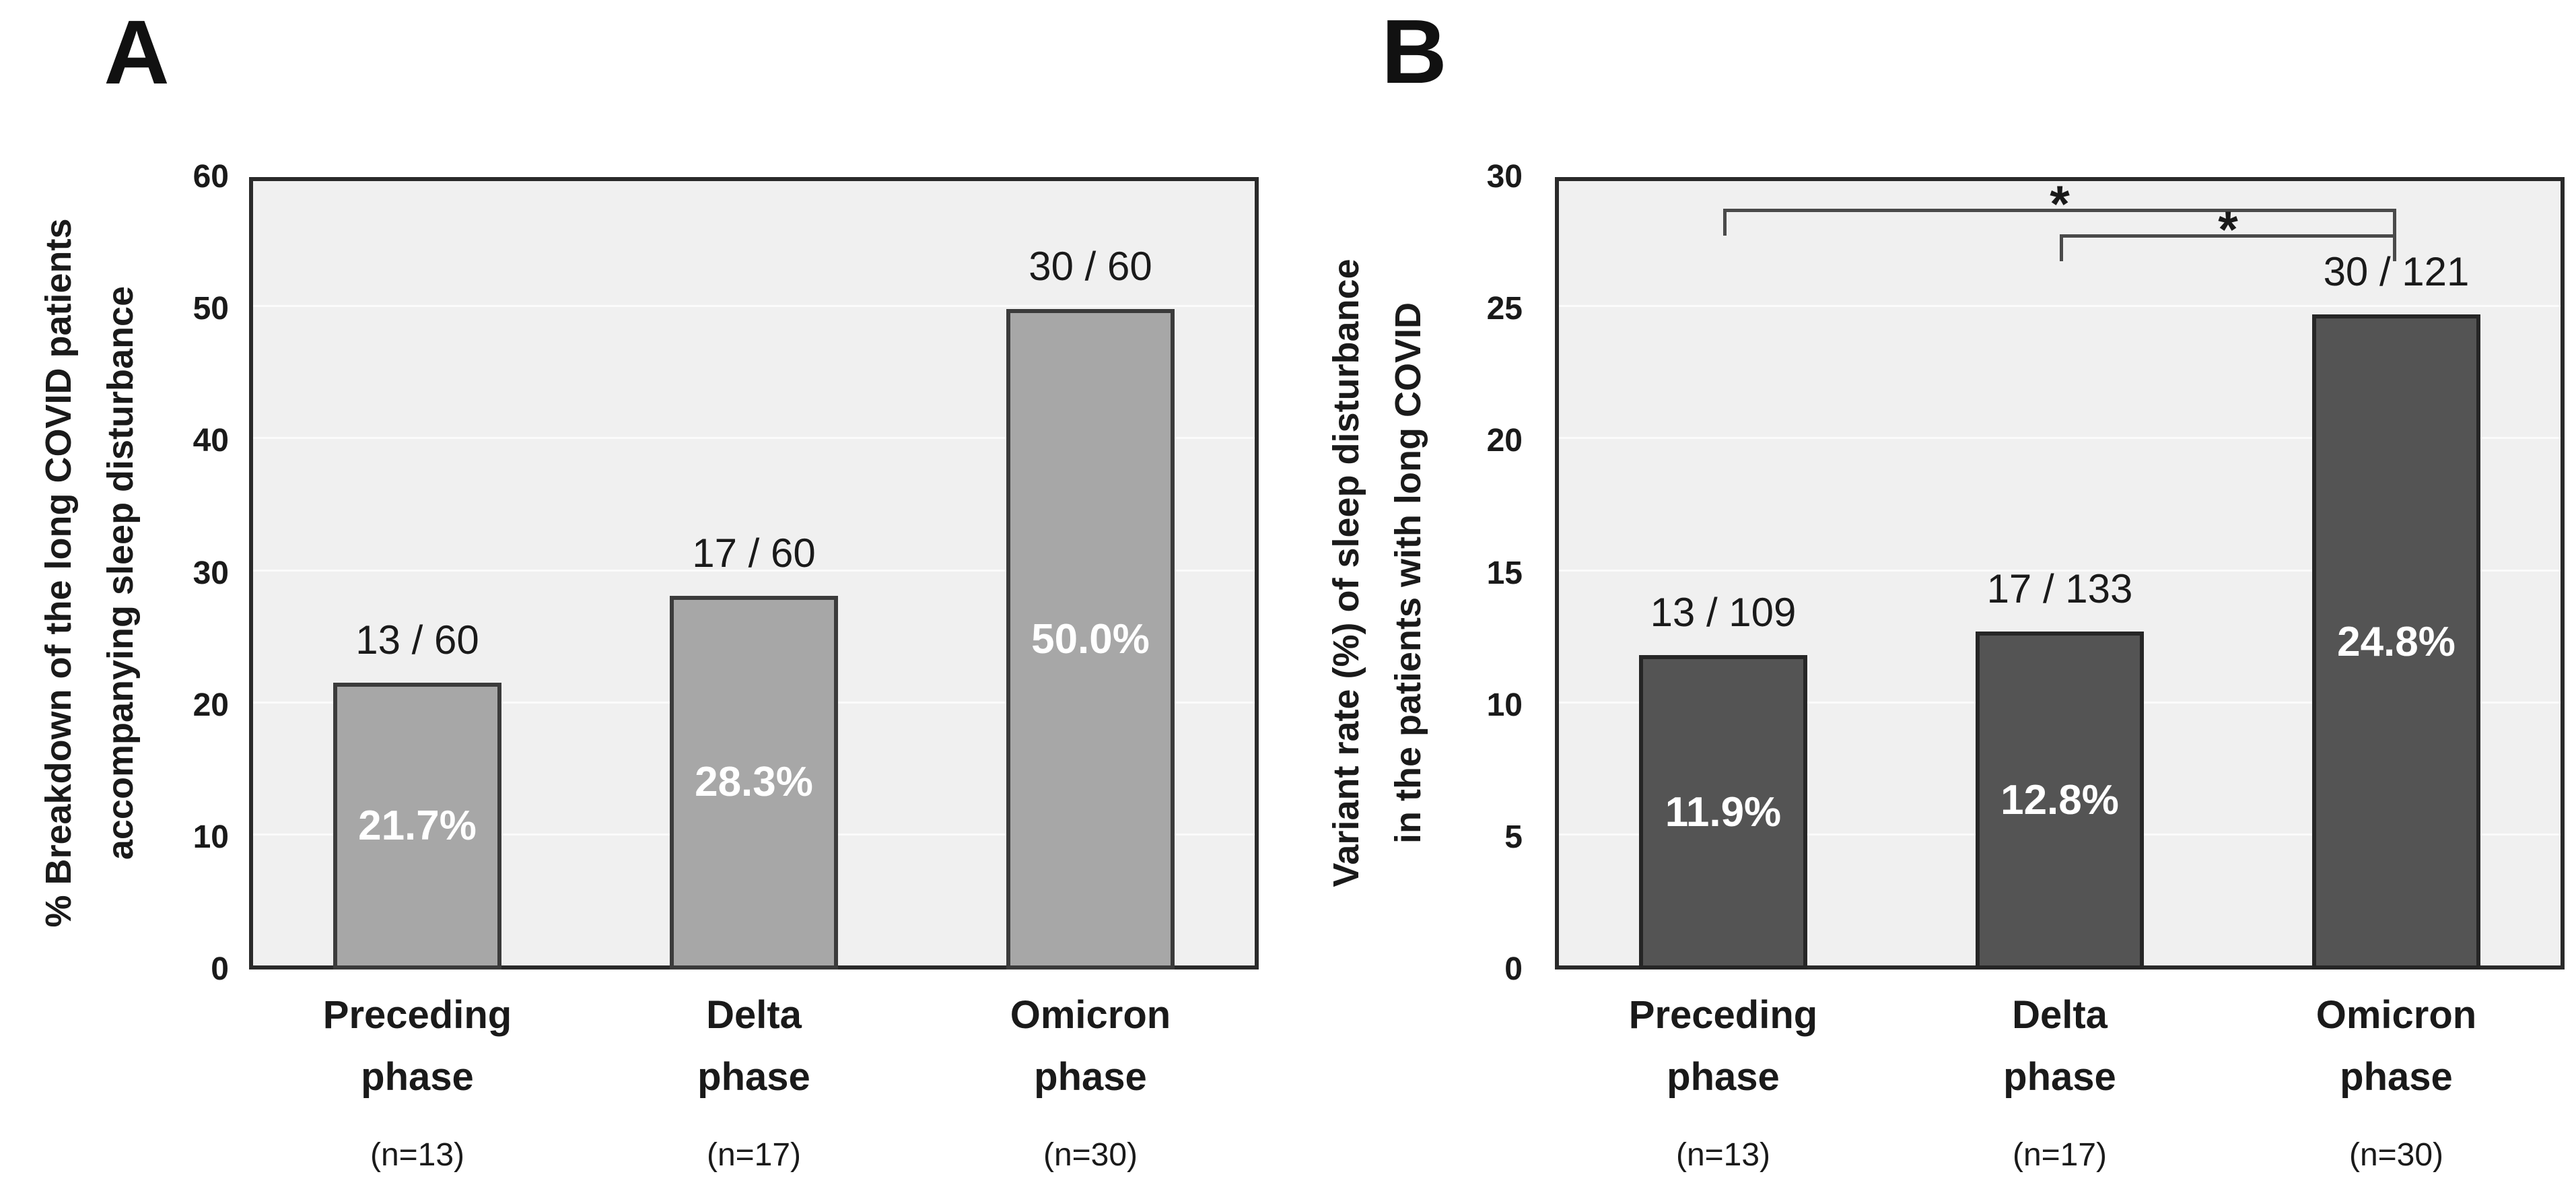  I want to click on bar-percent-label: 11.9%, so click(1723, 812).